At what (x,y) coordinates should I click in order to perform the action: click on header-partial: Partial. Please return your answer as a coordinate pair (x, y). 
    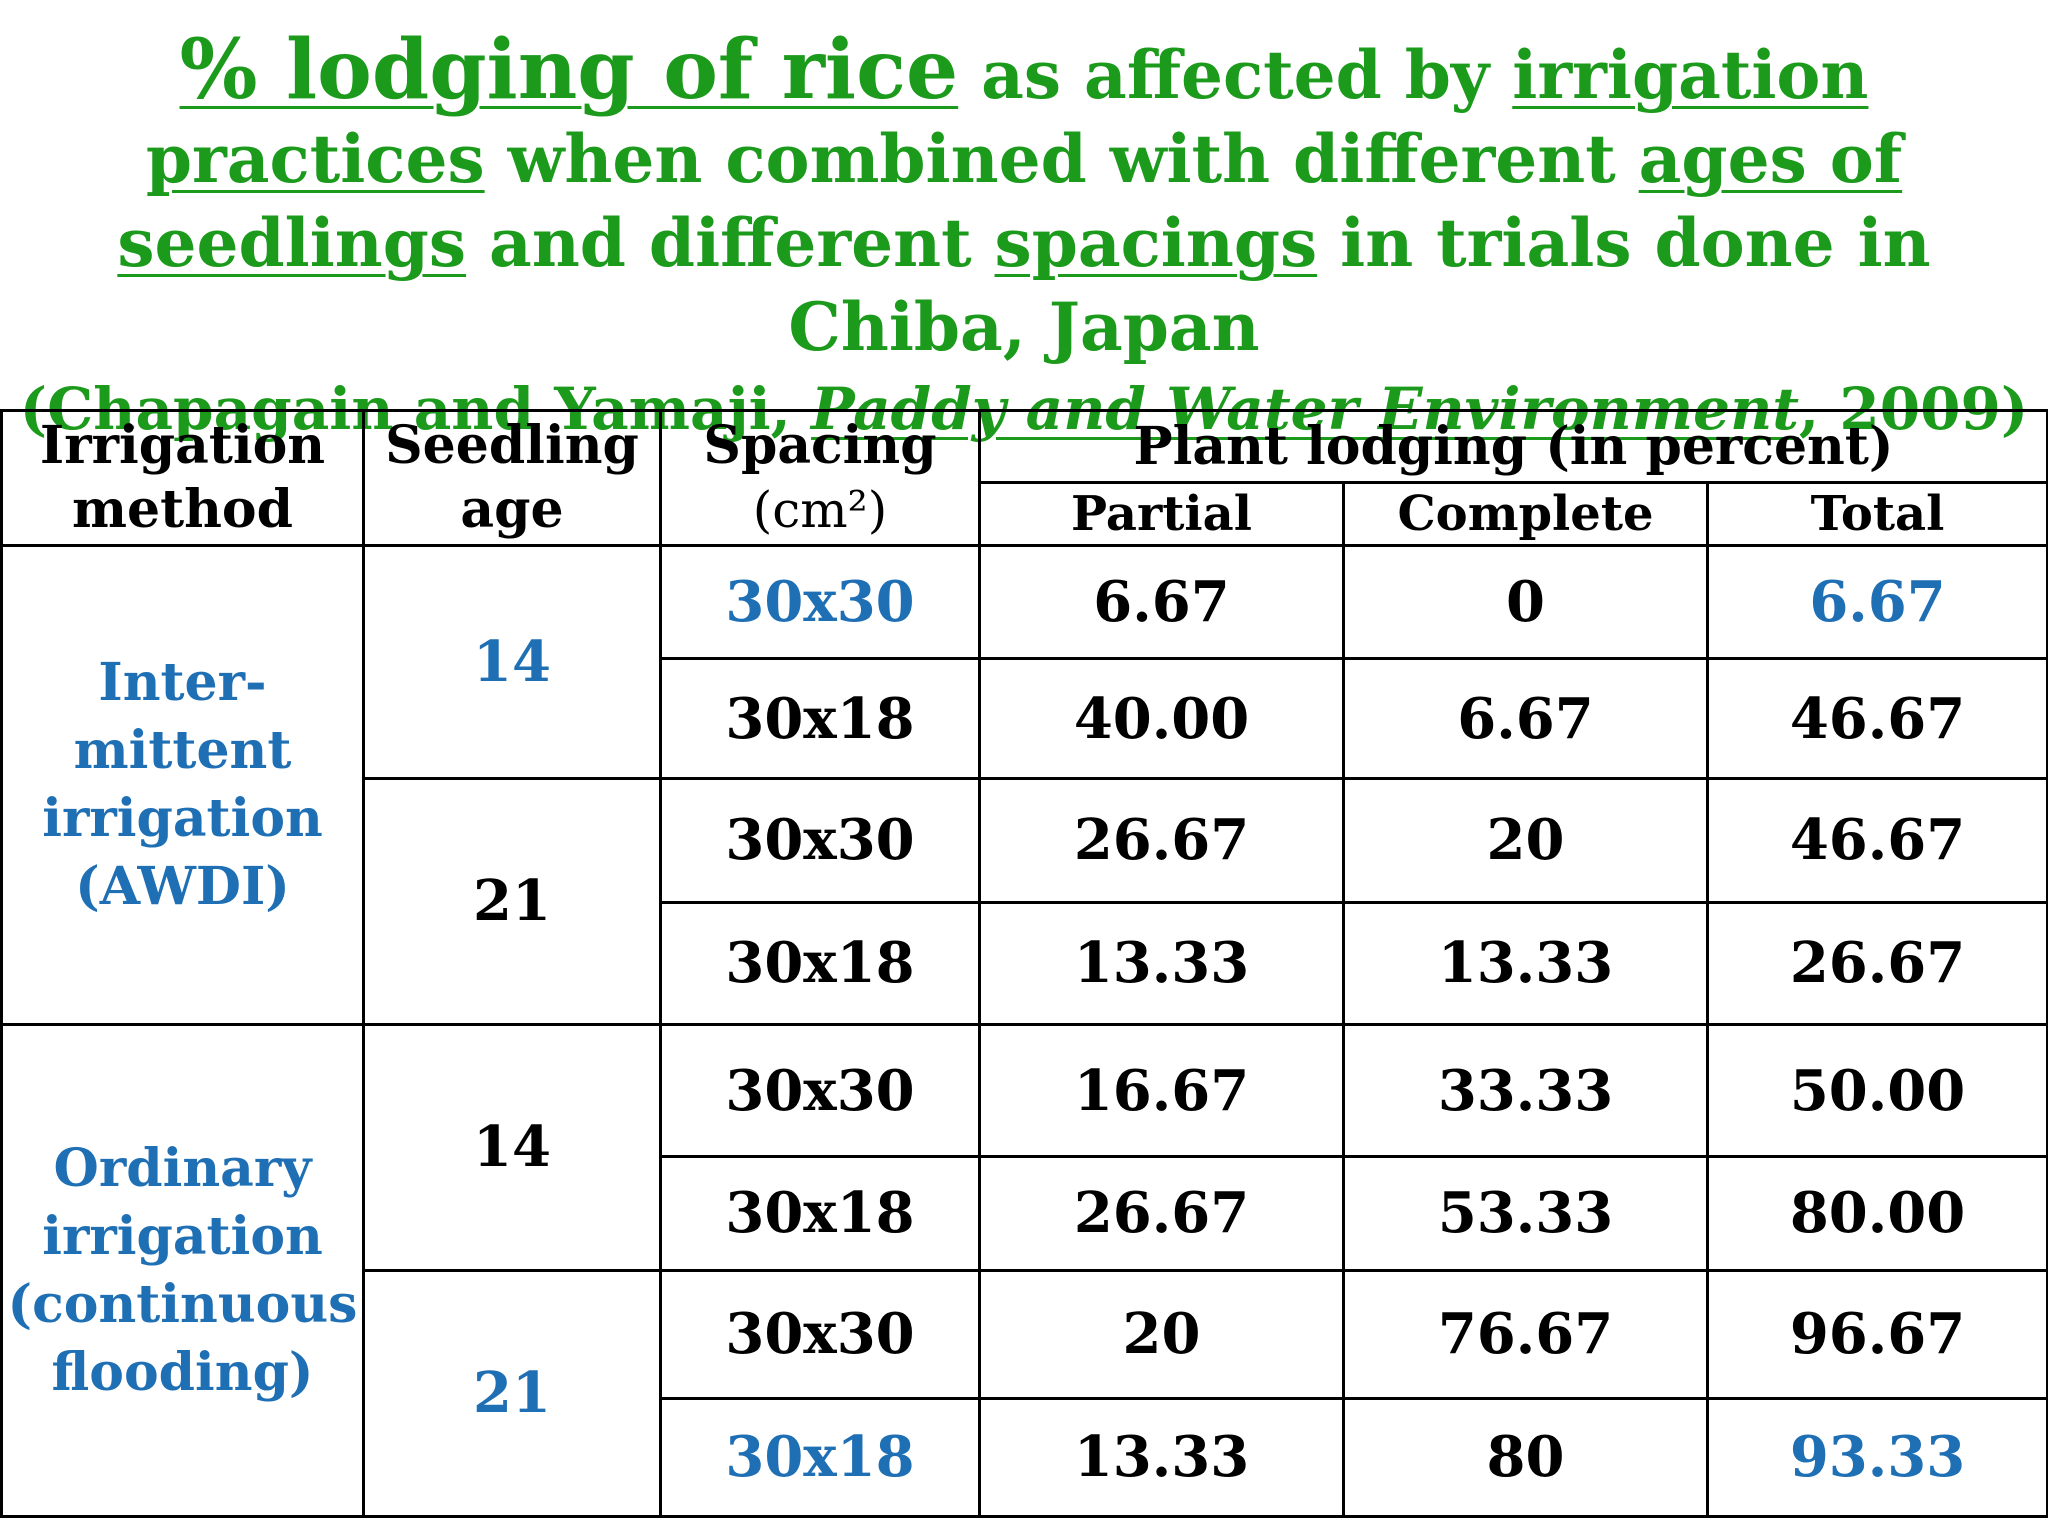
    Looking at the image, I should click on (1161, 514).